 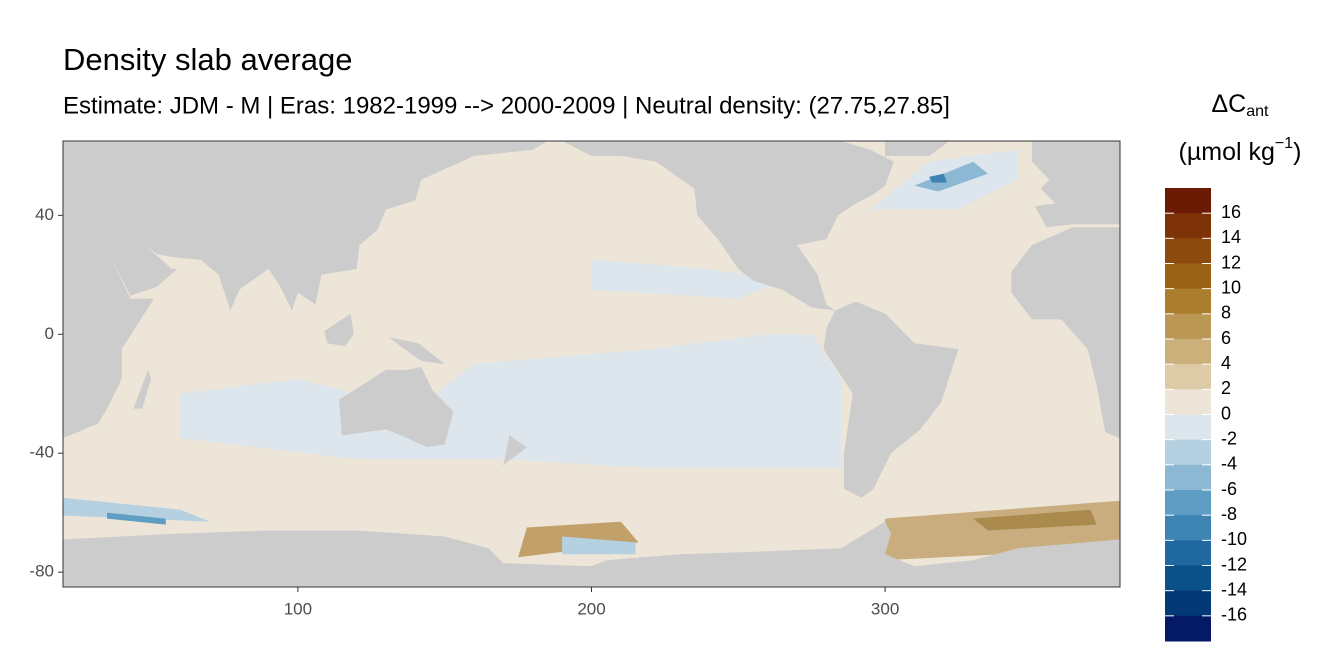 I want to click on y-tick-label: -40, so click(x=41, y=452).